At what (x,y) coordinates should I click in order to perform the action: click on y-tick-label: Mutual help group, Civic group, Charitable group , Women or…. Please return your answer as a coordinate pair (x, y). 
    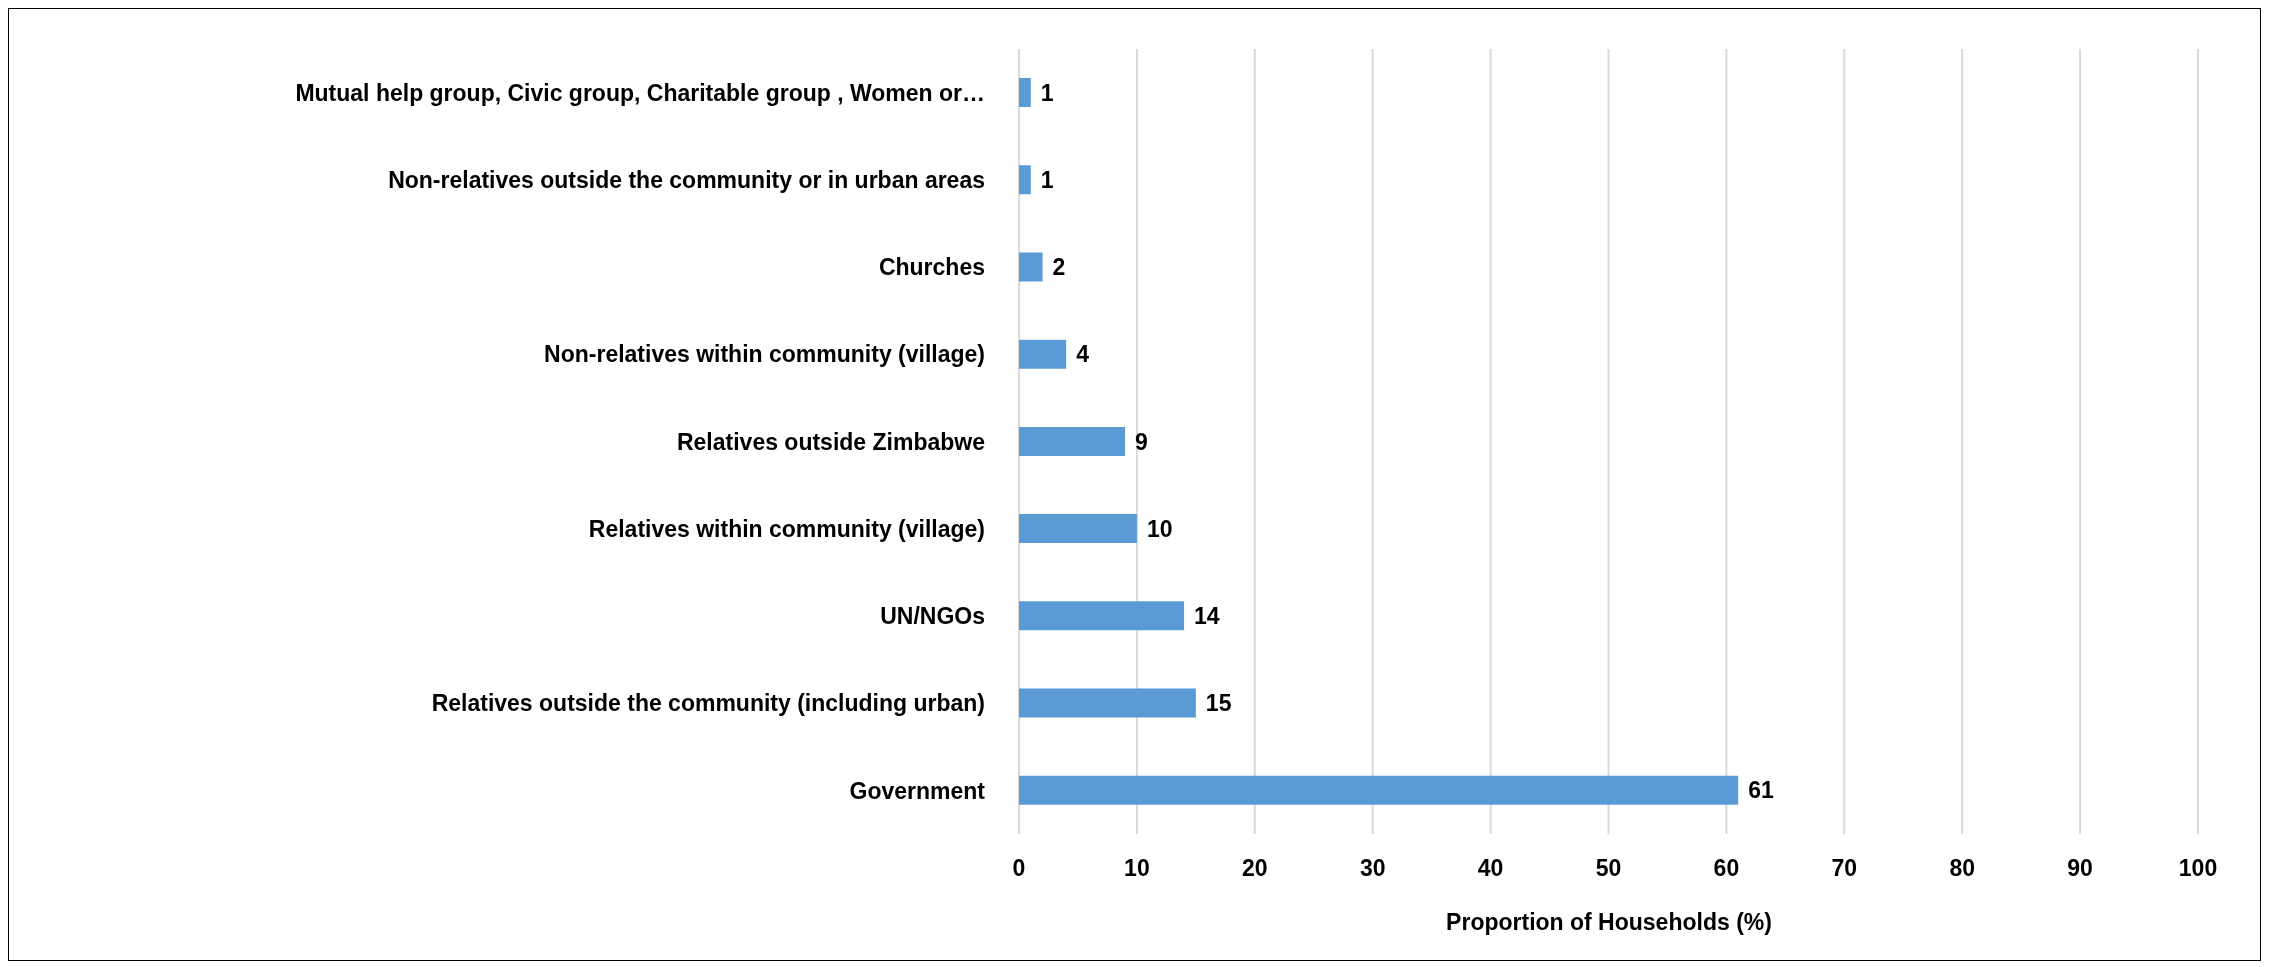
    Looking at the image, I should click on (640, 92).